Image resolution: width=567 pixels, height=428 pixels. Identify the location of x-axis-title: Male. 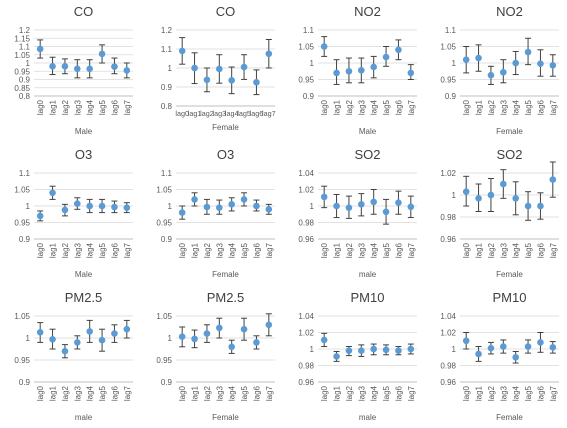
(84, 274).